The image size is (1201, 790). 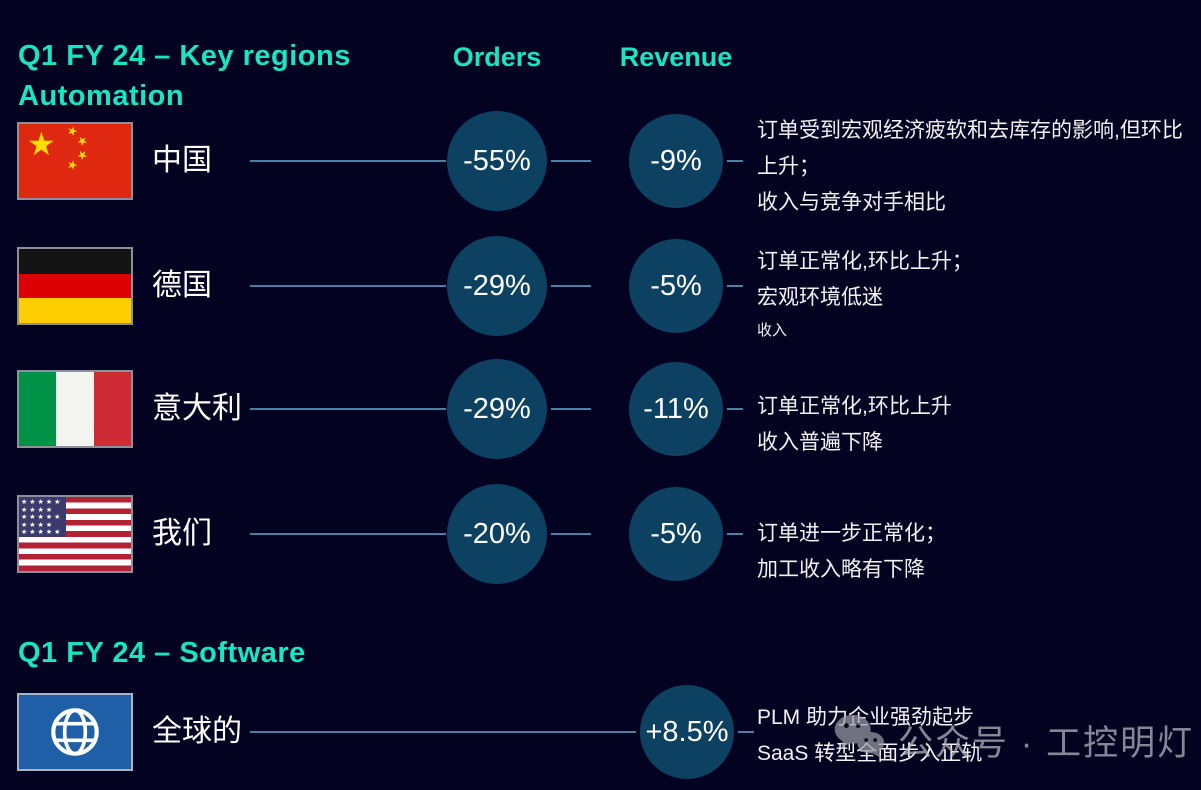 What do you see at coordinates (182, 285) in the screenshot?
I see `region-label: 德国` at bounding box center [182, 285].